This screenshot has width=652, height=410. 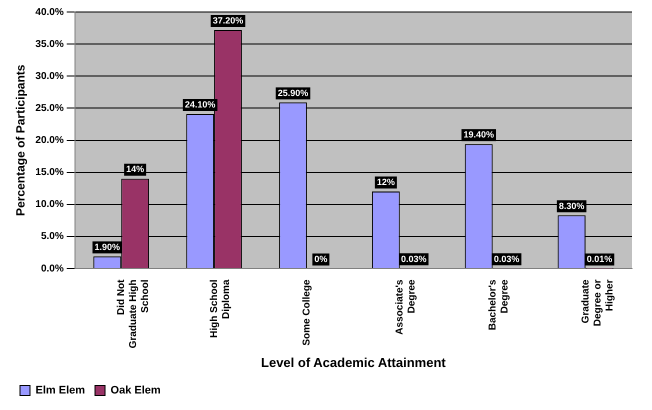 I want to click on data-label: 25.90%, so click(x=293, y=93).